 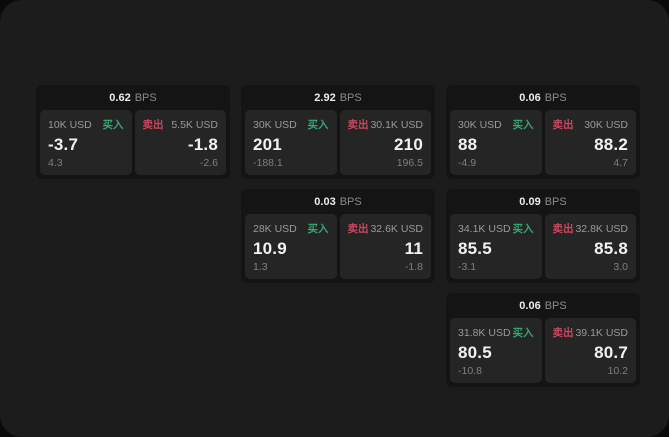 What do you see at coordinates (601, 228) in the screenshot?
I see `sell-notional: 32.8K USD` at bounding box center [601, 228].